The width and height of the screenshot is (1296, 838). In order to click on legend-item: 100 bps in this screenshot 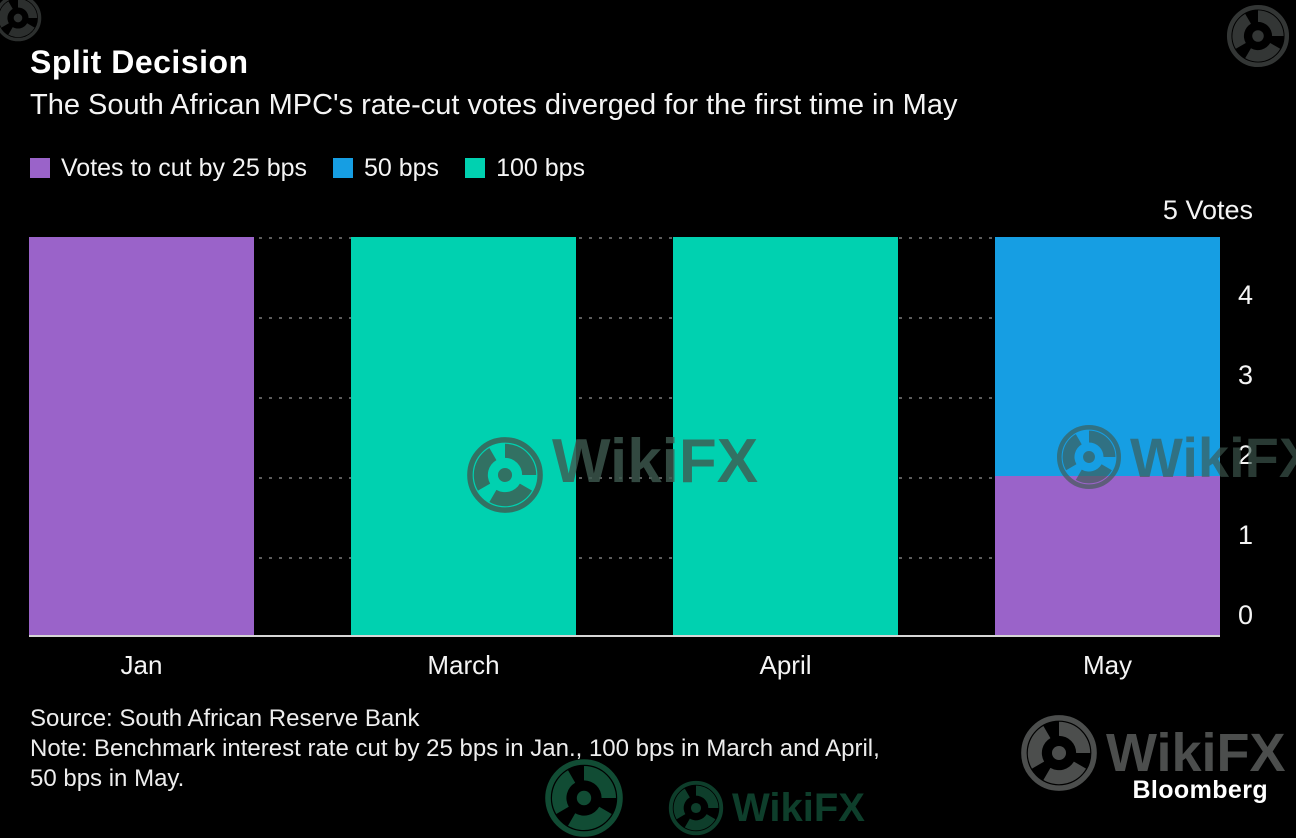, I will do `click(525, 168)`.